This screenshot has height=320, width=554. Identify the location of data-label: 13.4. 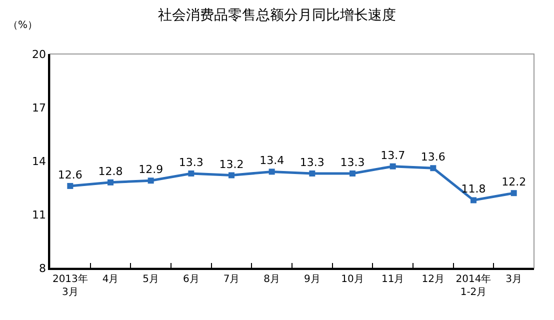
(272, 161).